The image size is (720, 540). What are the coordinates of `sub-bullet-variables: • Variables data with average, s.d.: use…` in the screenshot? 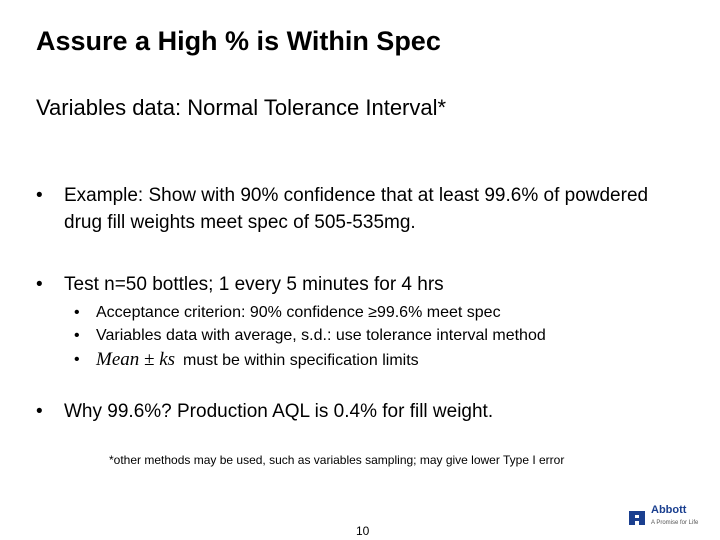 It's located at (310, 336).